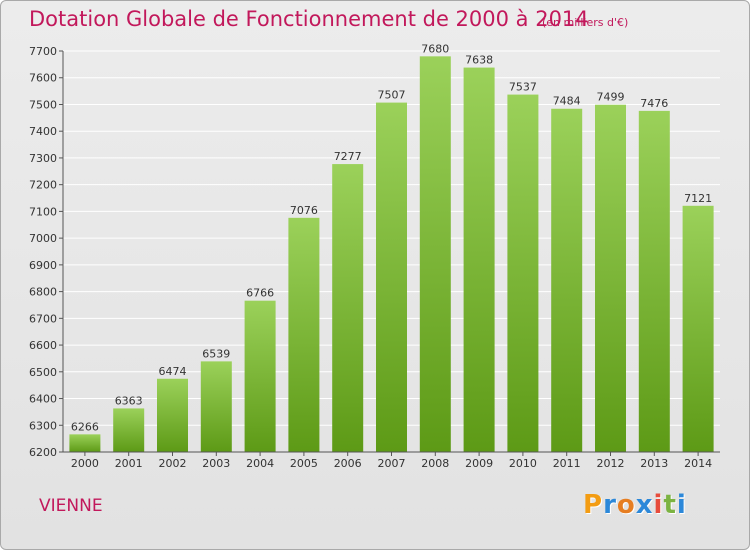  What do you see at coordinates (479, 60) in the screenshot?
I see `data-label: 7638` at bounding box center [479, 60].